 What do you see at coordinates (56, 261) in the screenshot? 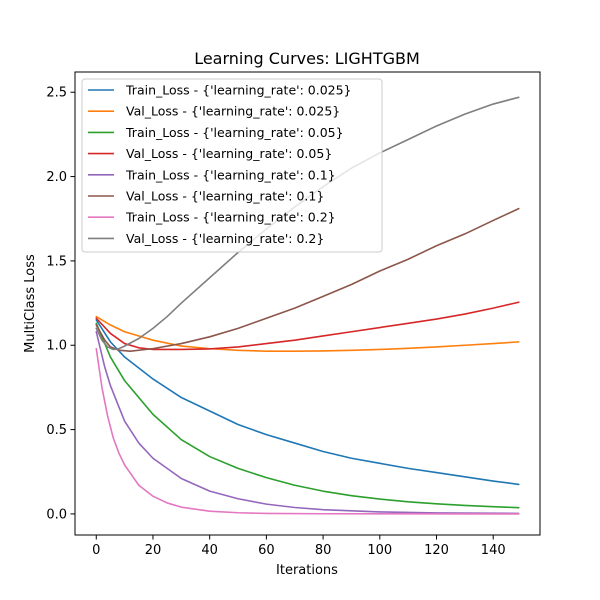
I see `y-tick-label: 1.5` at bounding box center [56, 261].